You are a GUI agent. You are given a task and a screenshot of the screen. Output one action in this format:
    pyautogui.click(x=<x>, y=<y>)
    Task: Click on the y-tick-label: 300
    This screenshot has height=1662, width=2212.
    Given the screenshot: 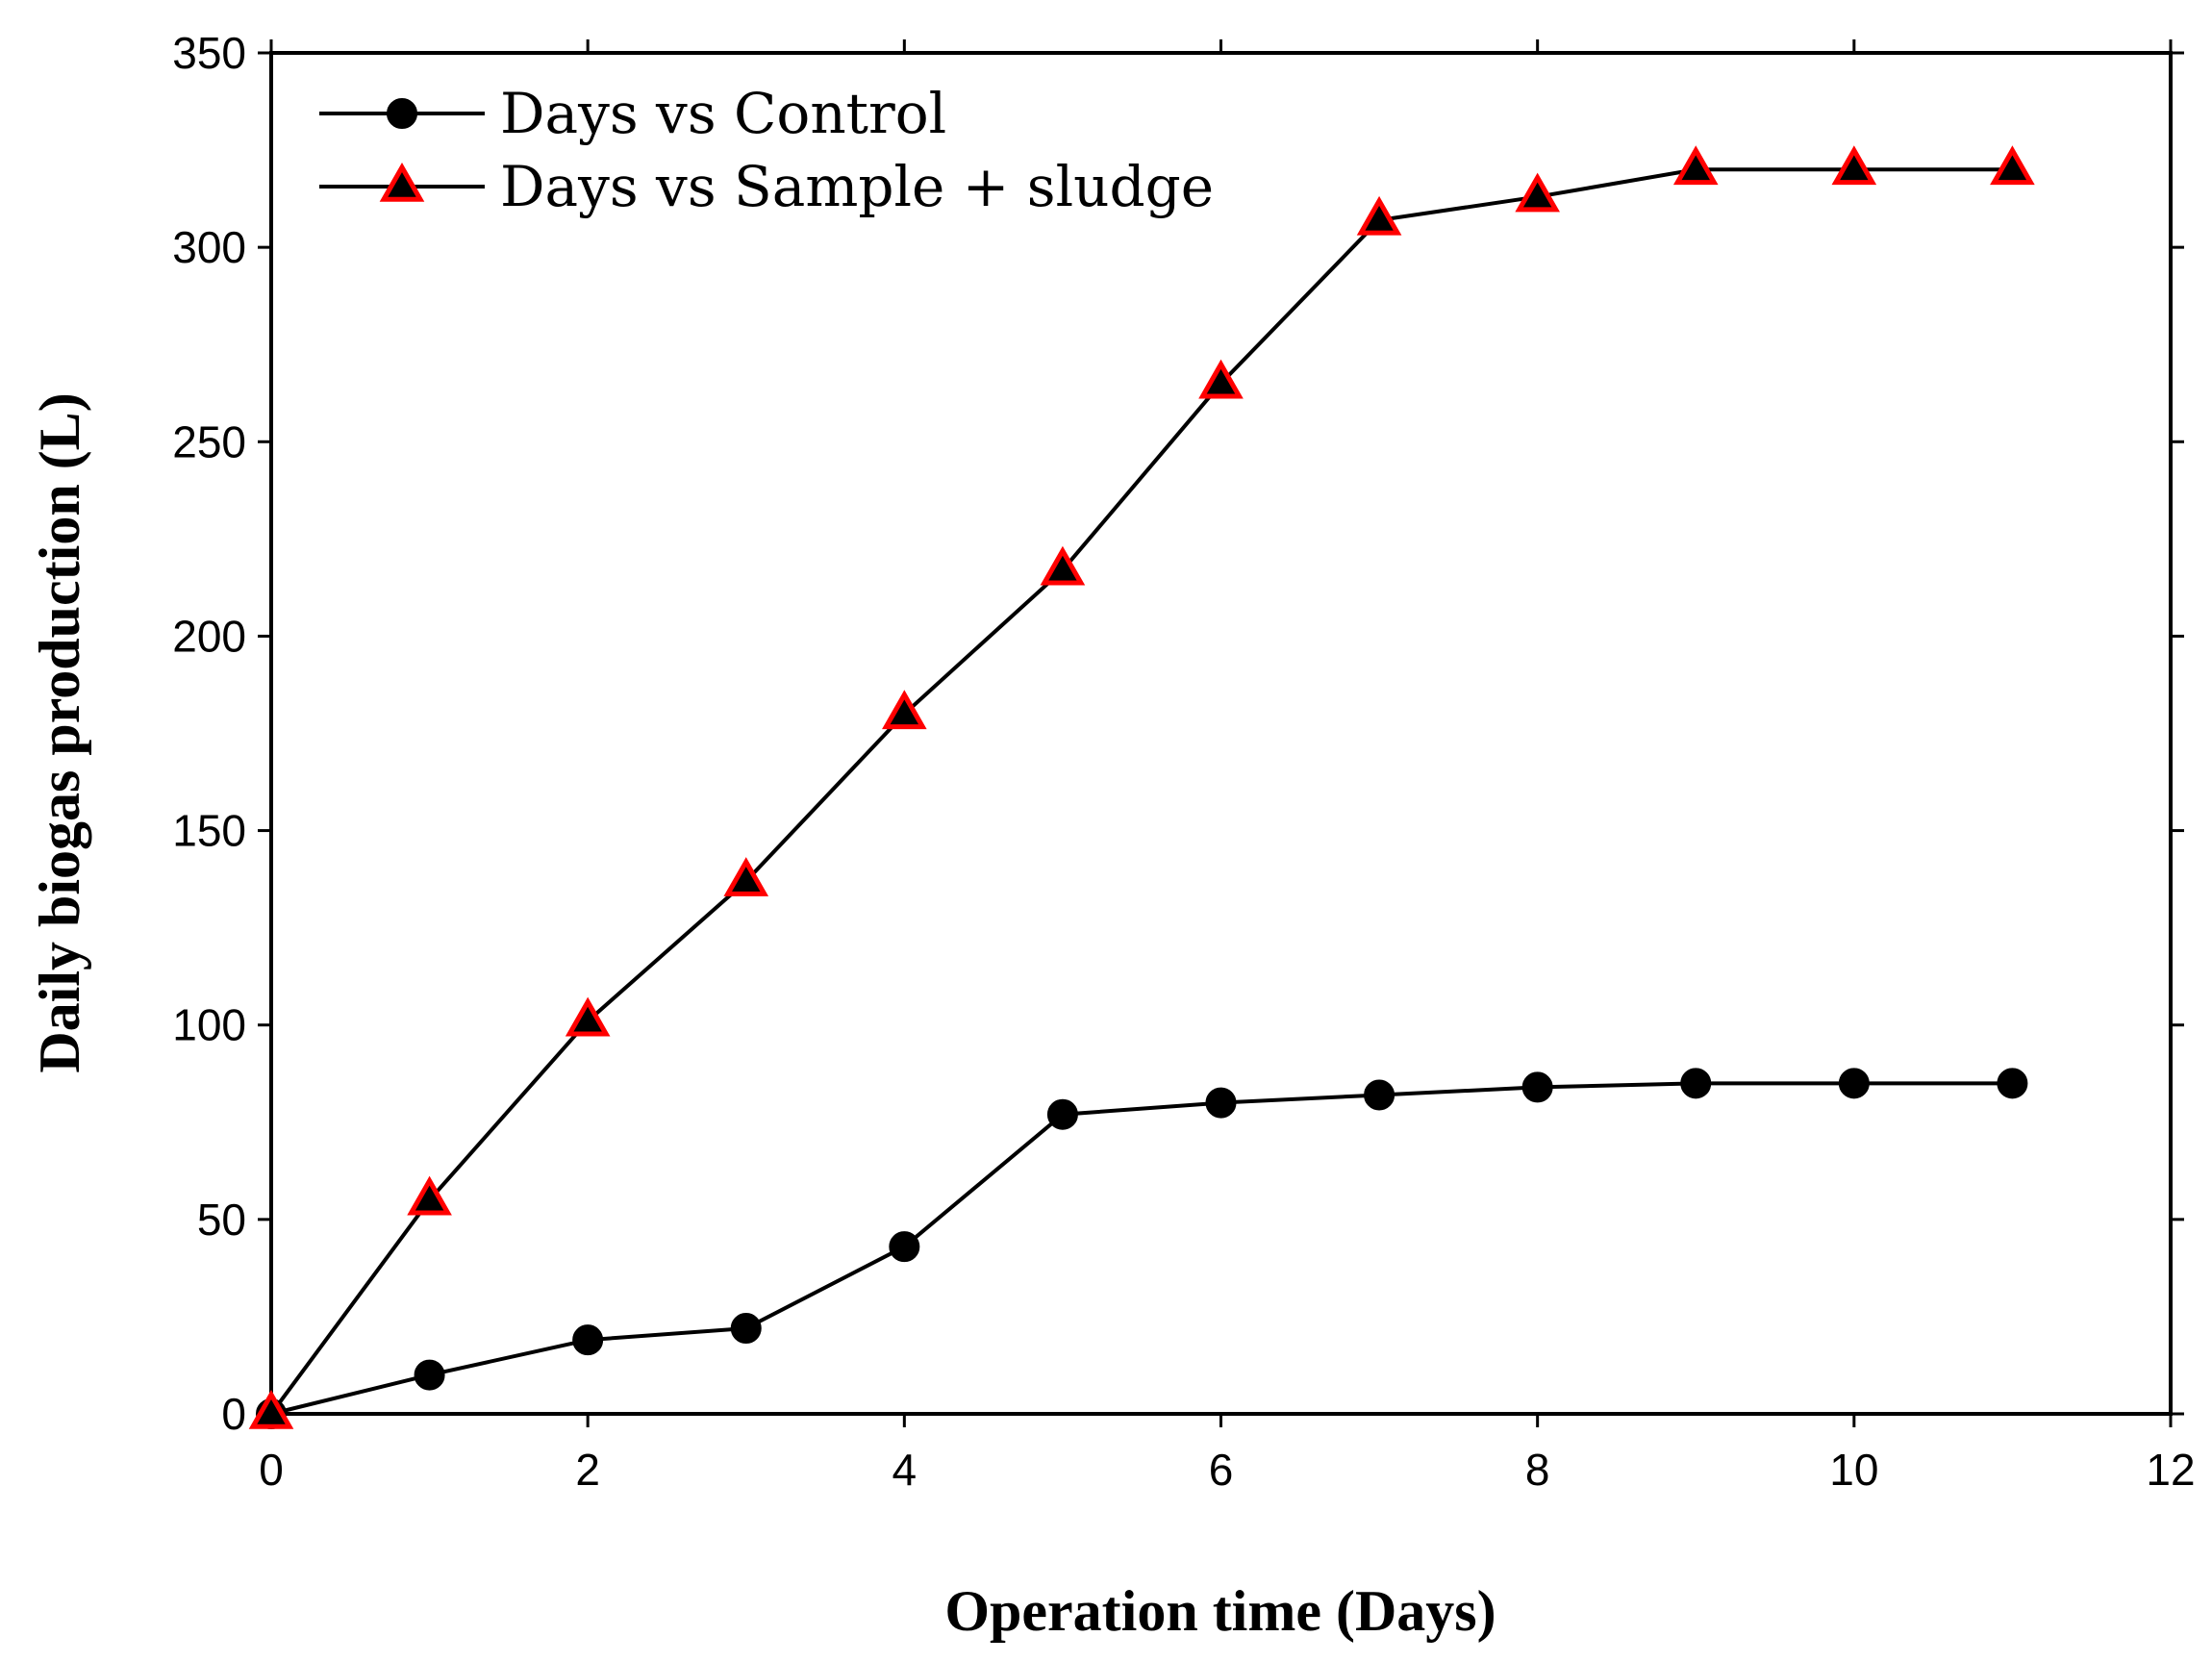 What is the action you would take?
    pyautogui.click(x=209, y=247)
    